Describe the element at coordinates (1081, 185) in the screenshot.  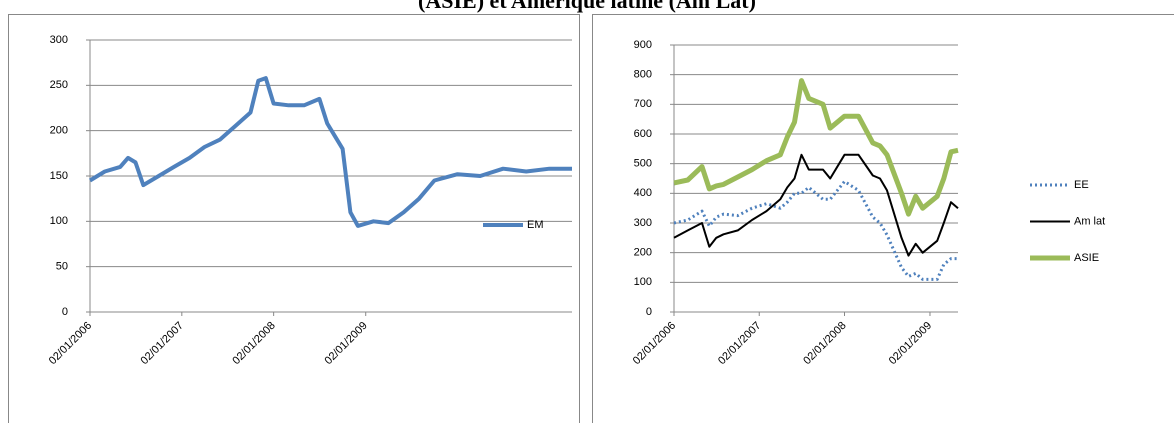
I see `legend-label: EE` at that location.